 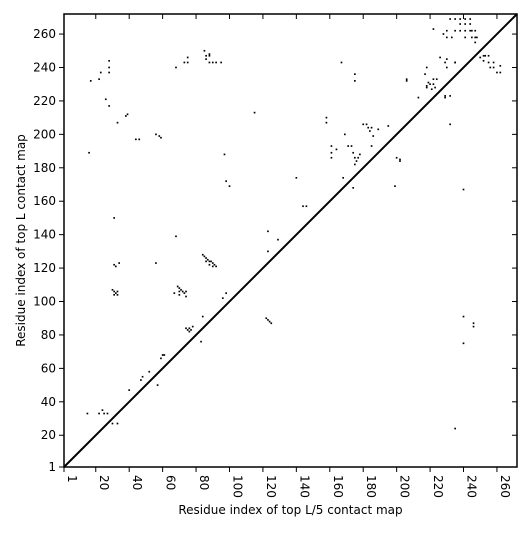 I want to click on y-tick-label: 260, so click(x=44, y=34).